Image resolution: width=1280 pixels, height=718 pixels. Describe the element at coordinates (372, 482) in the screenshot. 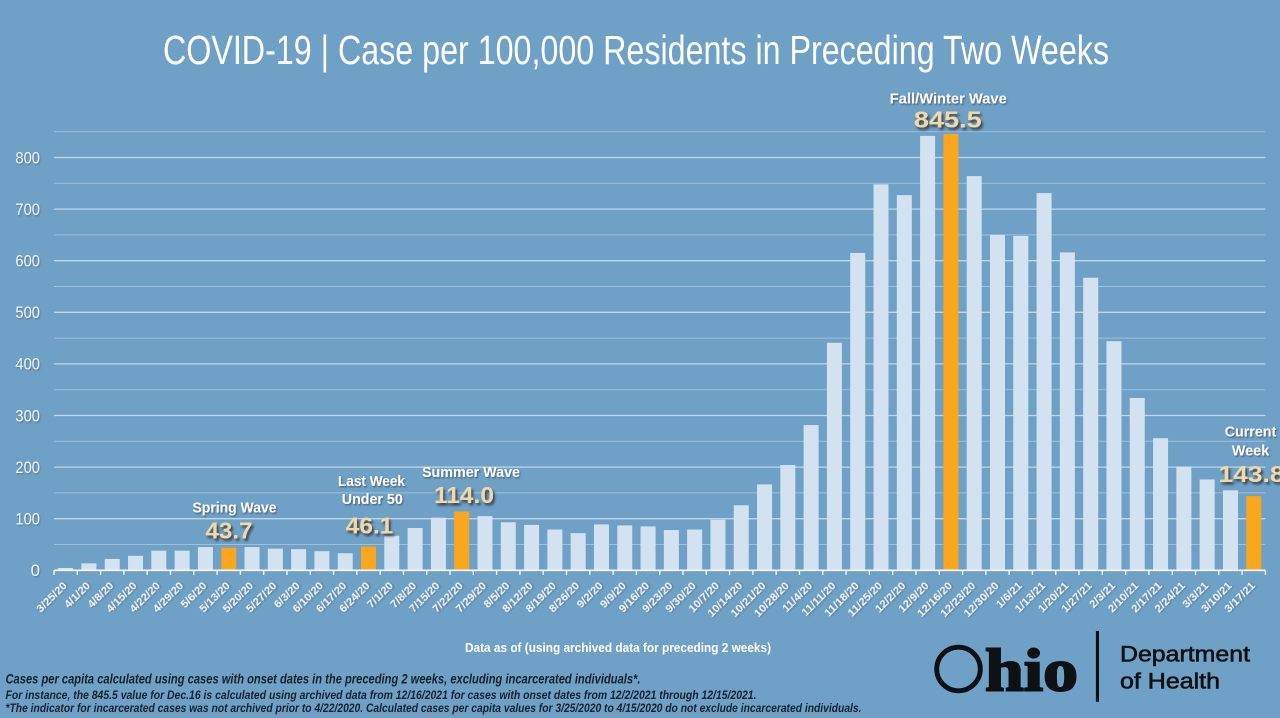

I see `svg-text: Last Week` at that location.